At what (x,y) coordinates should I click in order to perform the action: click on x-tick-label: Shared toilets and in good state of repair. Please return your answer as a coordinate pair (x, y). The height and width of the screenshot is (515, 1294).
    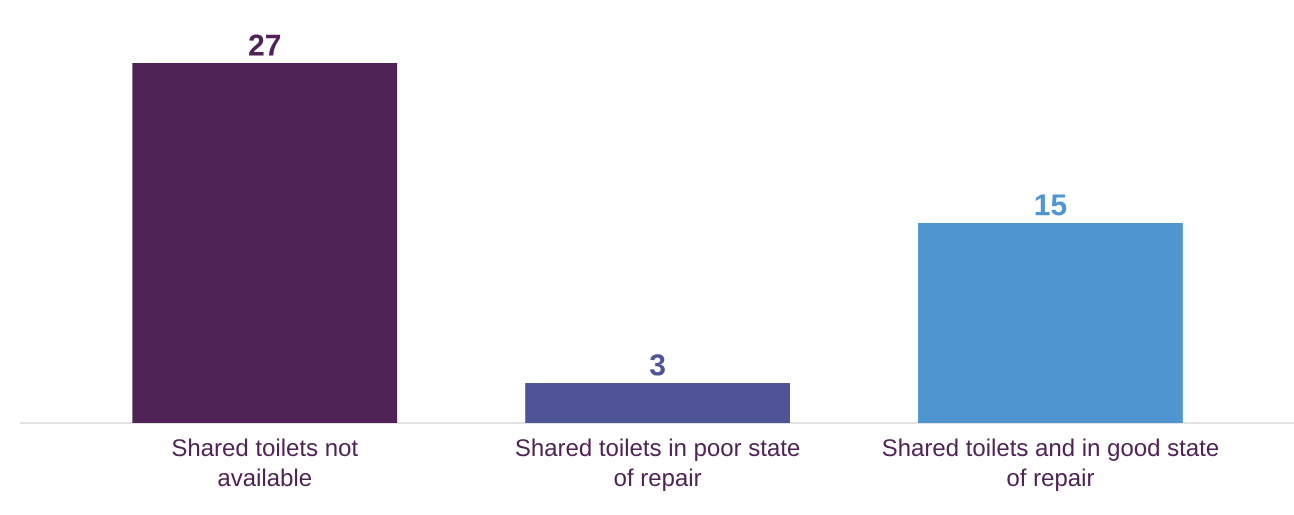
    Looking at the image, I should click on (1050, 464).